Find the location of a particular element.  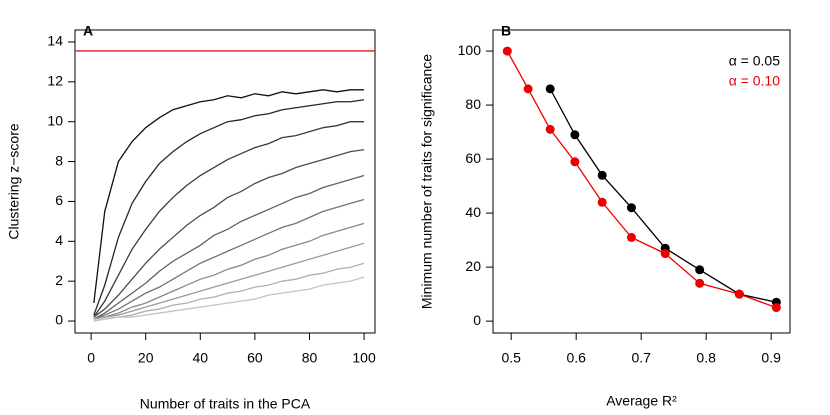

x-tick-label: 0.8 is located at coordinates (706, 358).